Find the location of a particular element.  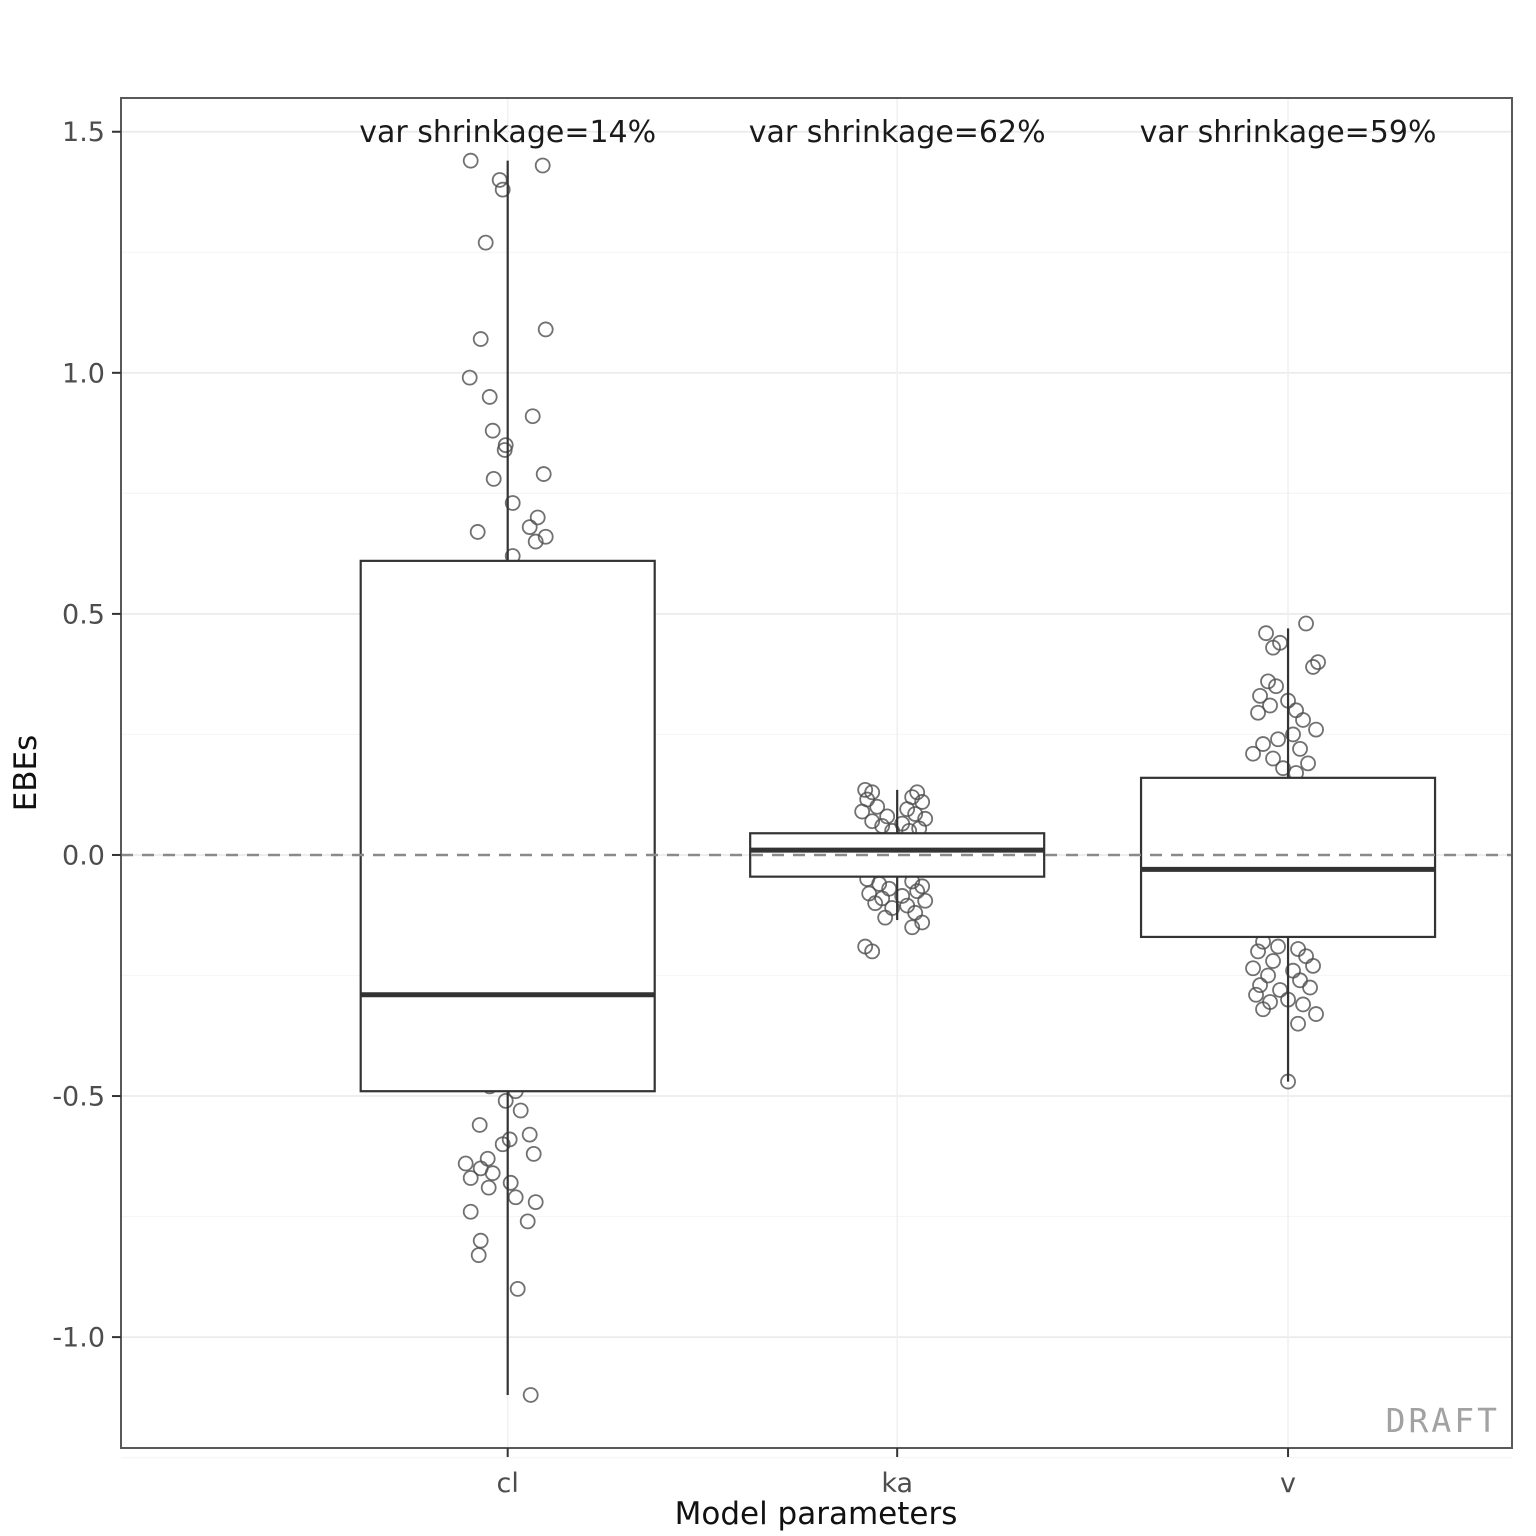

y-tick-label: 0.5 is located at coordinates (83, 614).